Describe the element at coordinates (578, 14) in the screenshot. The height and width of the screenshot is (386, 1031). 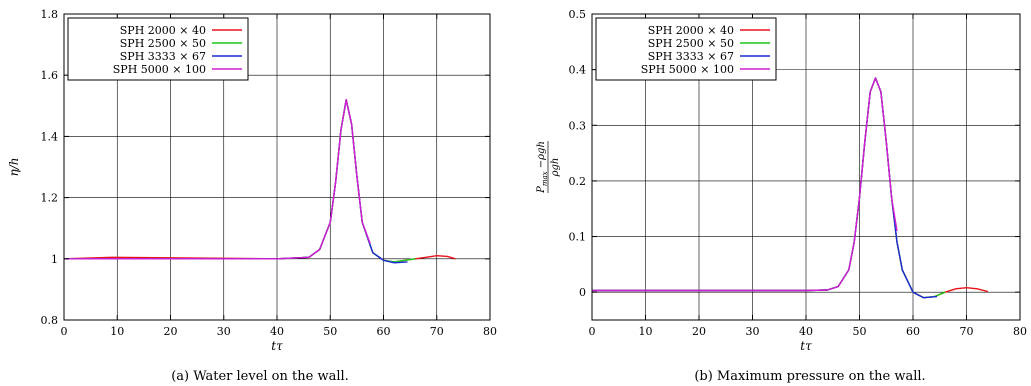
I see `y-tick-label: 0.5` at that location.